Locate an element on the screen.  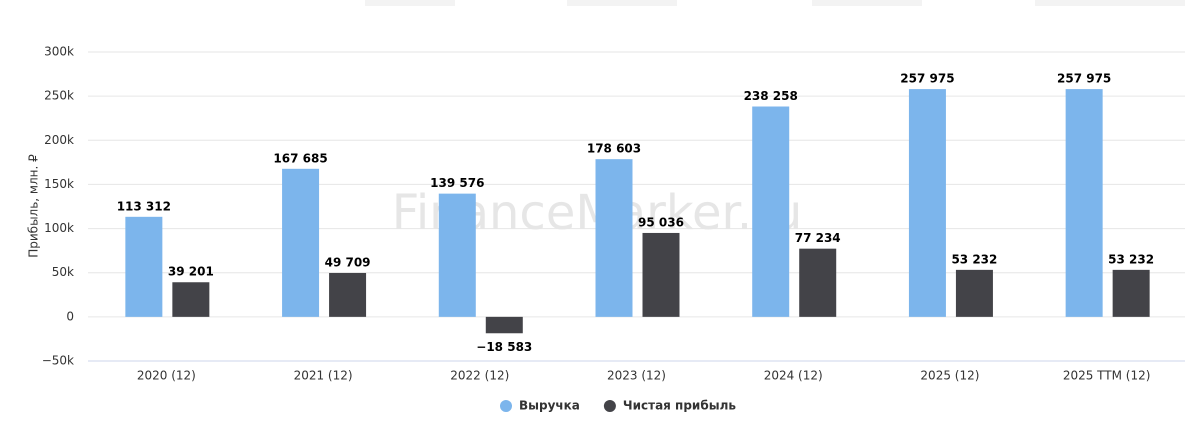
legend-label: Чистая прибыль is located at coordinates (679, 406).